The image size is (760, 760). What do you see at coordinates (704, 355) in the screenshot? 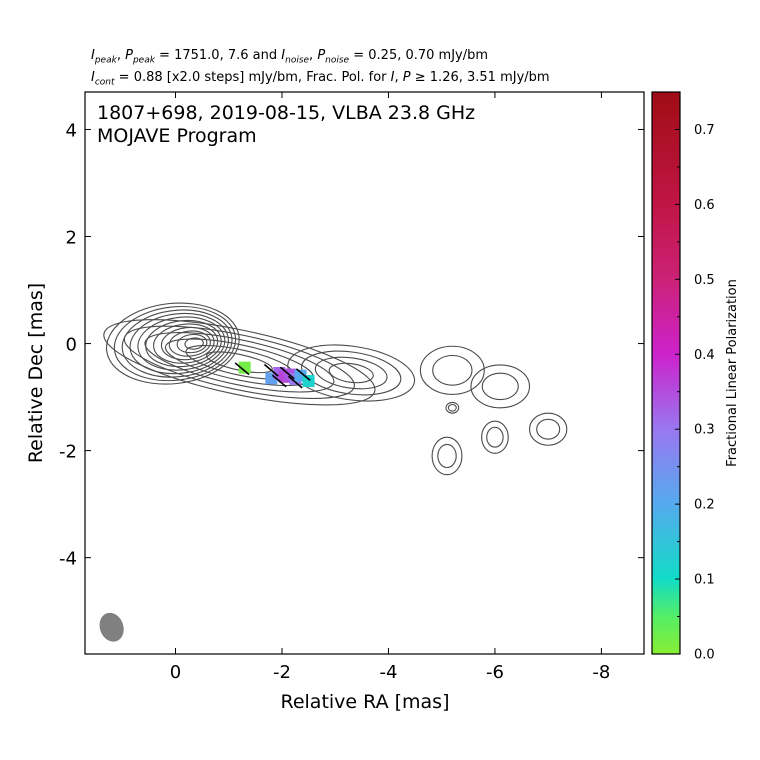
I see `colorbar-tick-label: 0.4` at bounding box center [704, 355].